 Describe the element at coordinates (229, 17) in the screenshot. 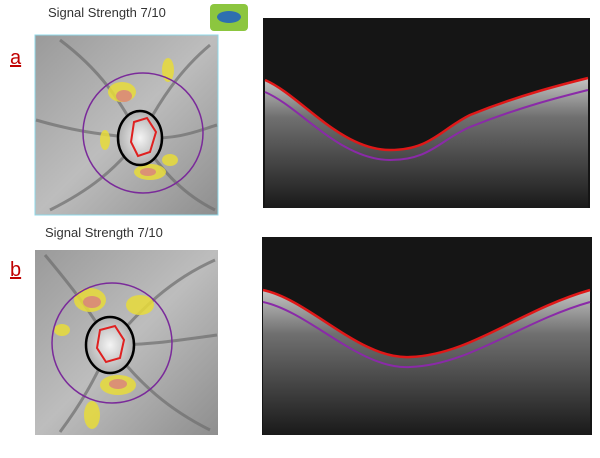

I see `quality-icon-eye` at that location.